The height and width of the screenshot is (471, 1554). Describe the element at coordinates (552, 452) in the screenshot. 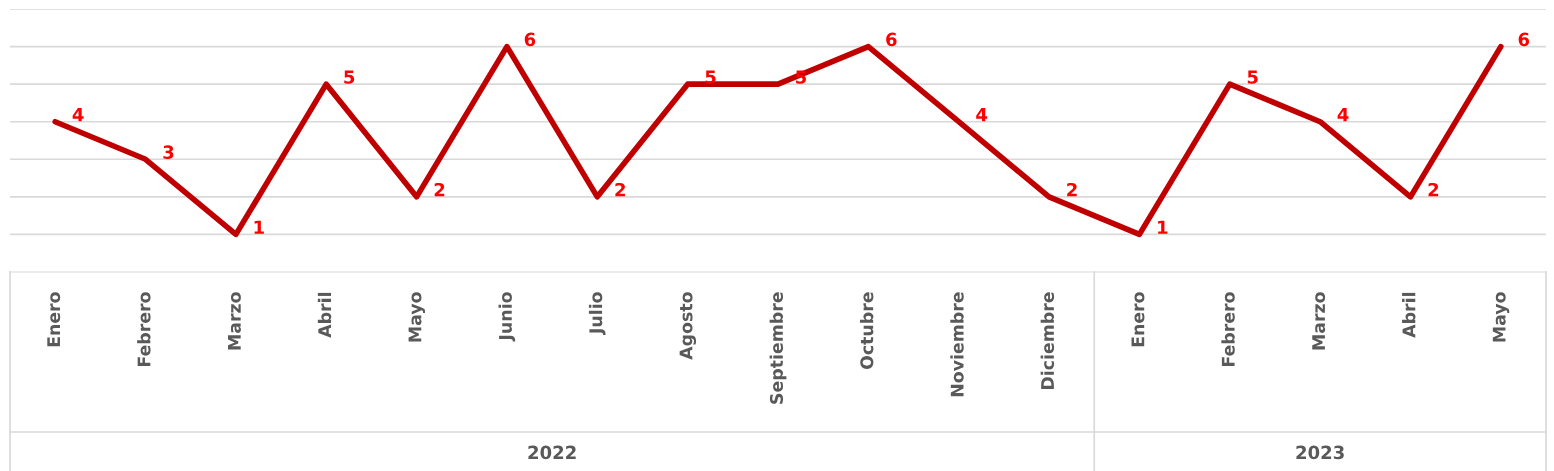

I see `text: 2022` at that location.